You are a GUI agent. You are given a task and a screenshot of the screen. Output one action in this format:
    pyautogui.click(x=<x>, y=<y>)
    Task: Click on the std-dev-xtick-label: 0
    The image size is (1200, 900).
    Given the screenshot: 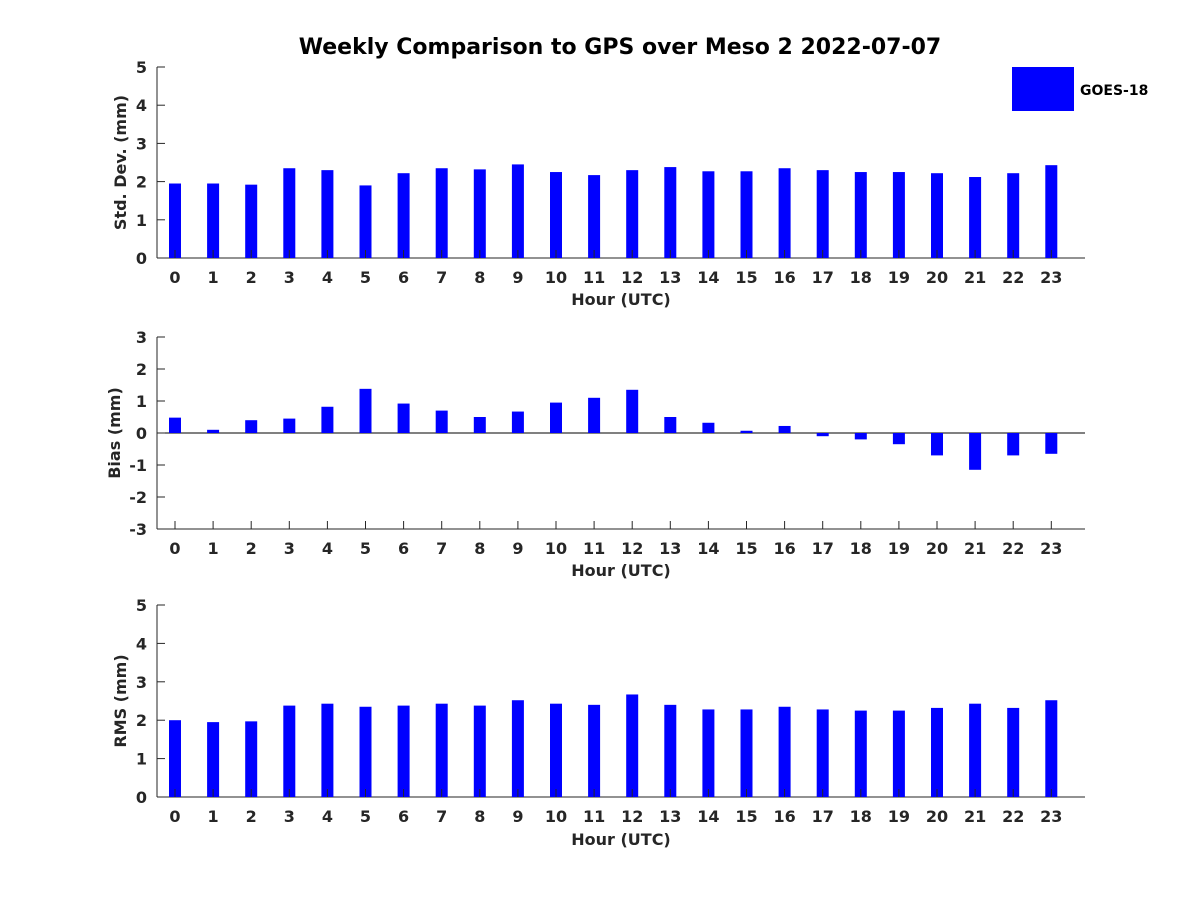 What is the action you would take?
    pyautogui.click(x=174, y=277)
    